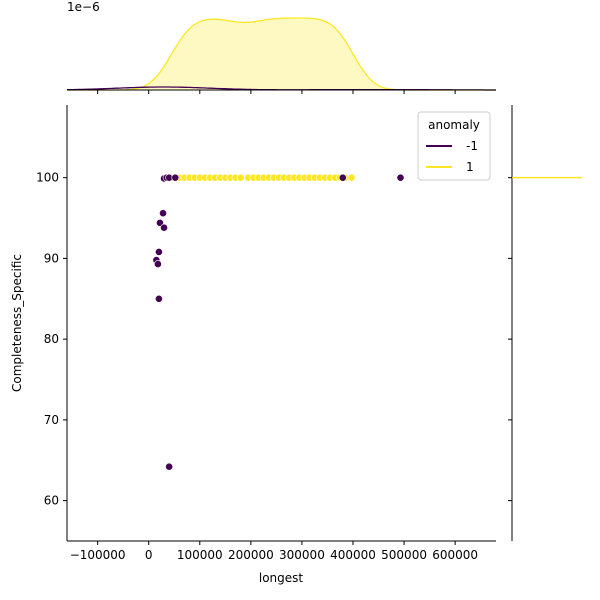  What do you see at coordinates (281, 578) in the screenshot?
I see `x-axis-label: longest` at bounding box center [281, 578].